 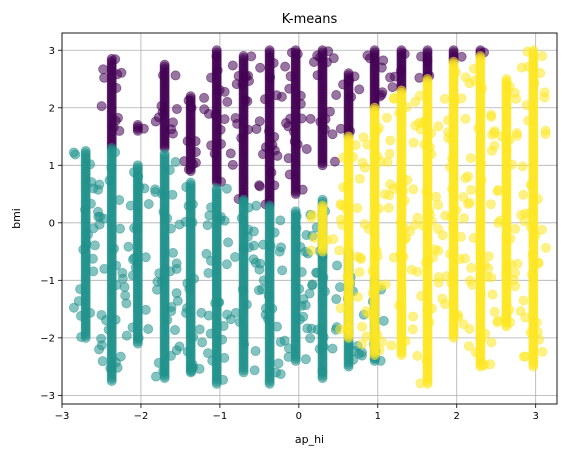 What do you see at coordinates (299, 416) in the screenshot?
I see `x-tick-label: 0` at bounding box center [299, 416].